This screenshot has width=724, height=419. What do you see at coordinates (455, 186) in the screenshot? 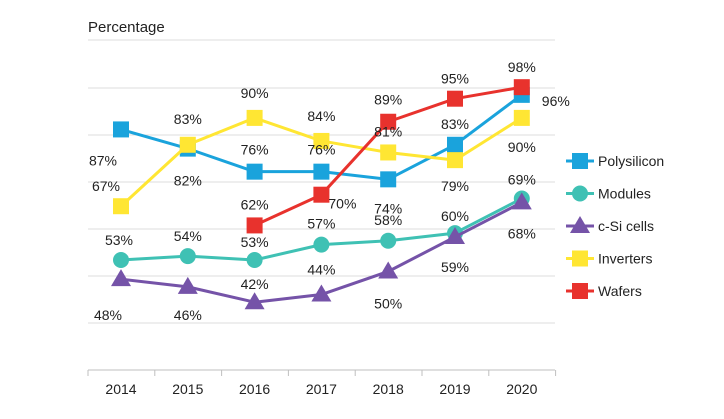
I see `data-label: 79%` at bounding box center [455, 186].